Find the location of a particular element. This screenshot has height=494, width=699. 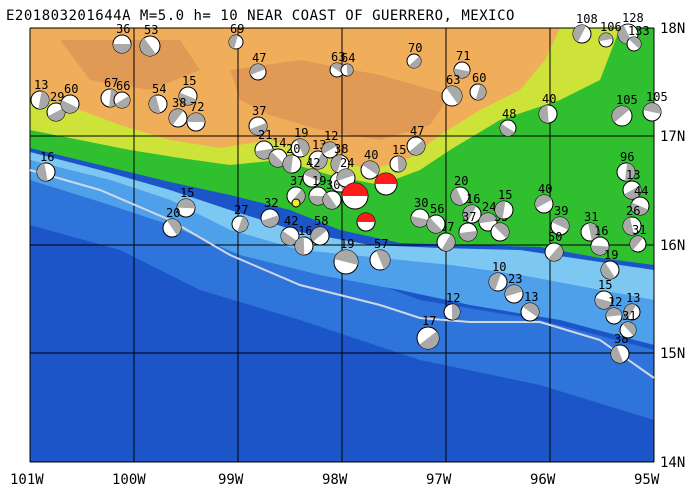

beachball: 21 is located at coordinates (264, 144).